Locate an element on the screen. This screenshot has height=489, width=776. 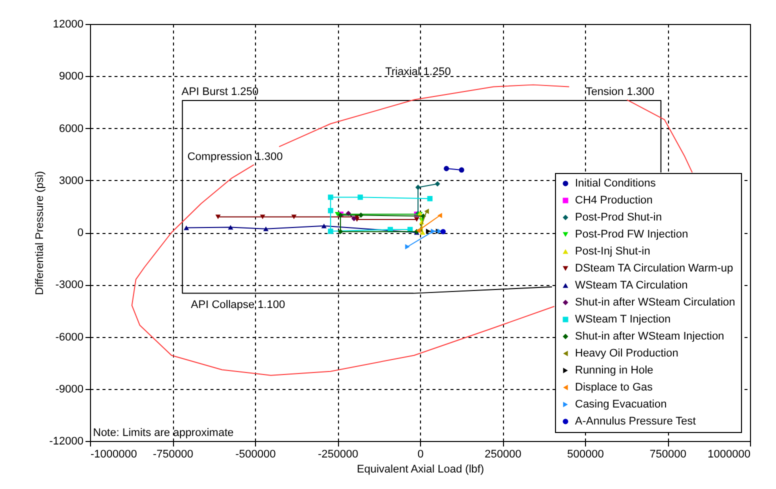
legend-label: DSteam TA Circulation Warm-up is located at coordinates (654, 268).